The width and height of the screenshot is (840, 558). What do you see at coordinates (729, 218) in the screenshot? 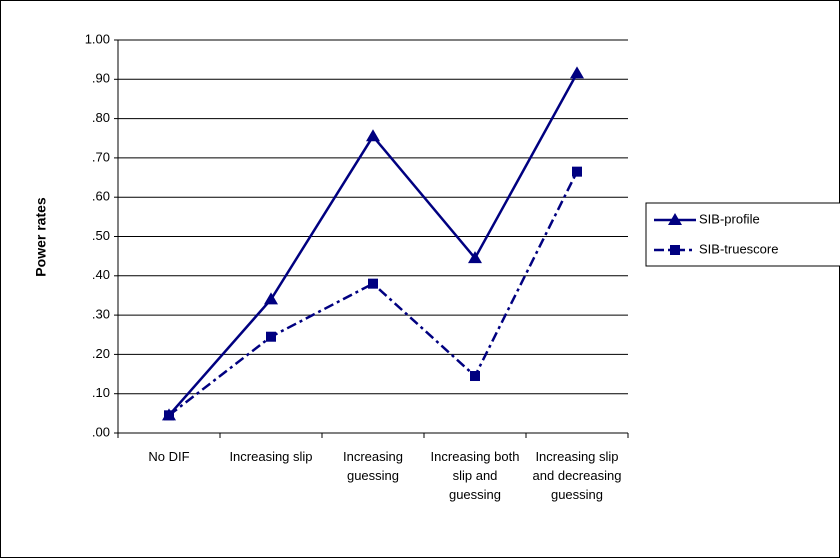
I see `legend-label: SIB-profile` at bounding box center [729, 218].